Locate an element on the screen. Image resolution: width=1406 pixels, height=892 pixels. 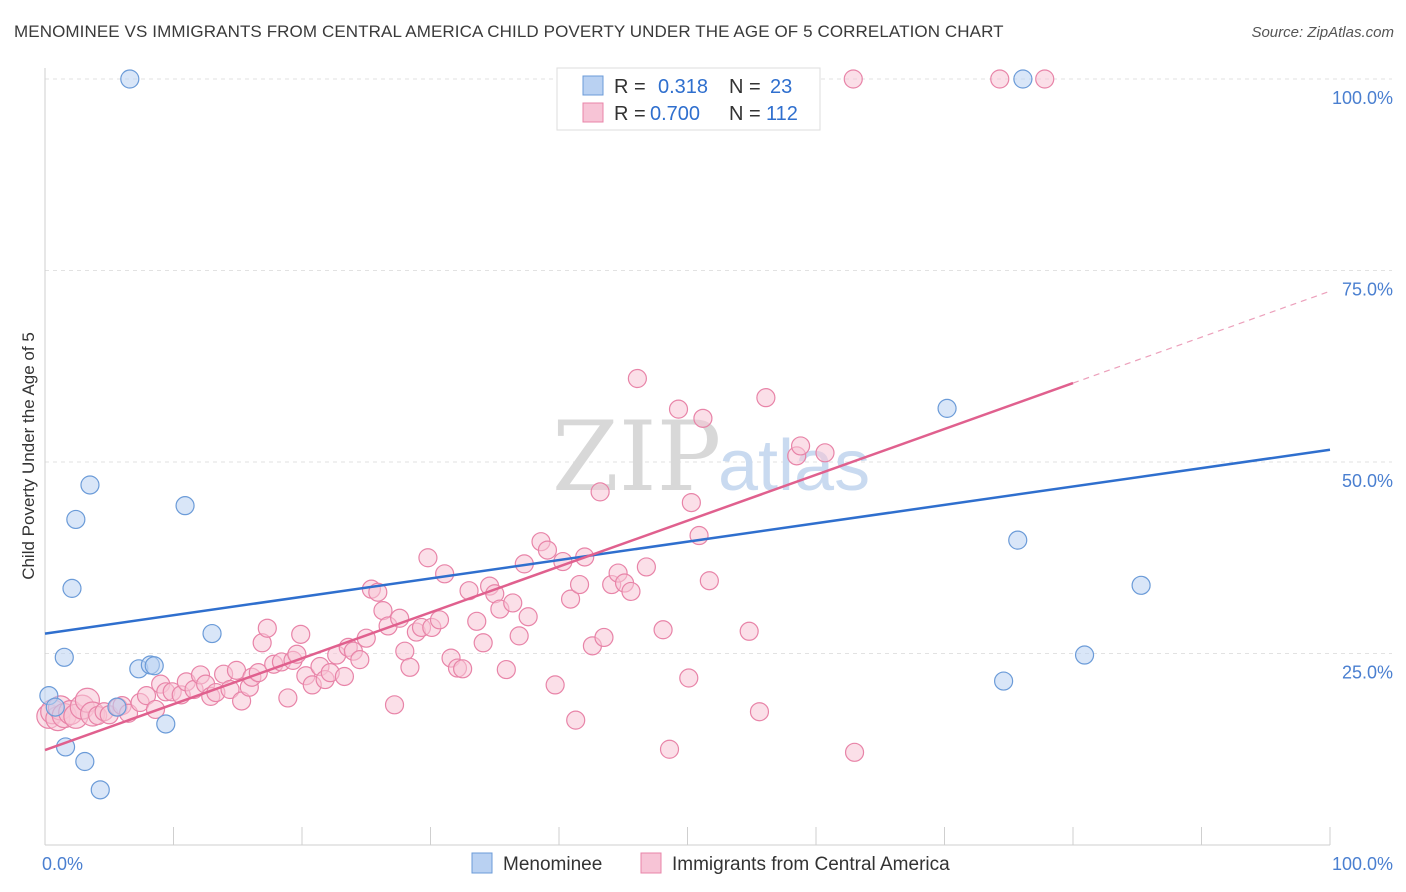
y-tick-label: 25.0% is located at coordinates (1367, 673).